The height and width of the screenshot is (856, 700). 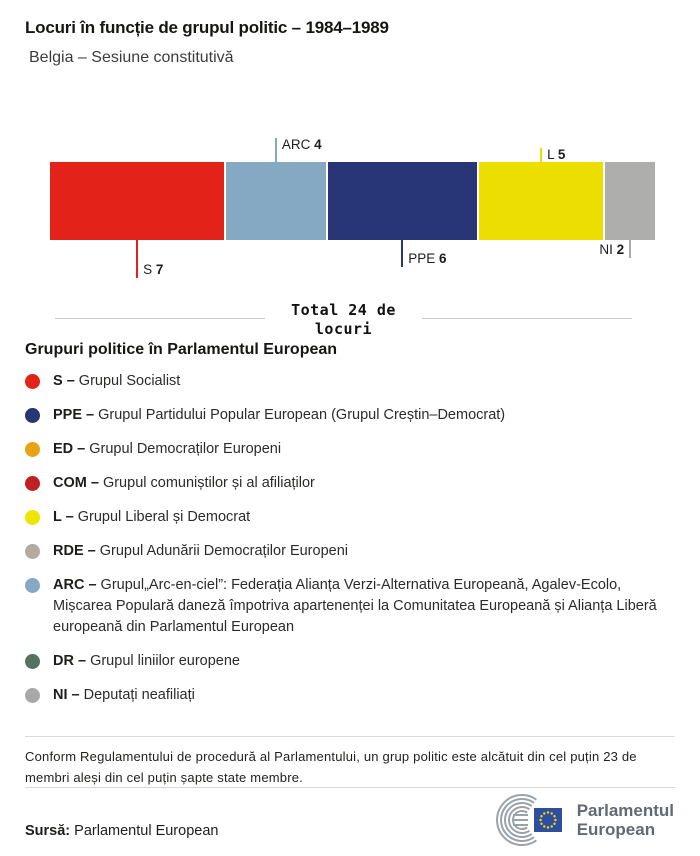 What do you see at coordinates (167, 449) in the screenshot?
I see `legend-label-ed: ED – Grupul Democraților Europeni` at bounding box center [167, 449].